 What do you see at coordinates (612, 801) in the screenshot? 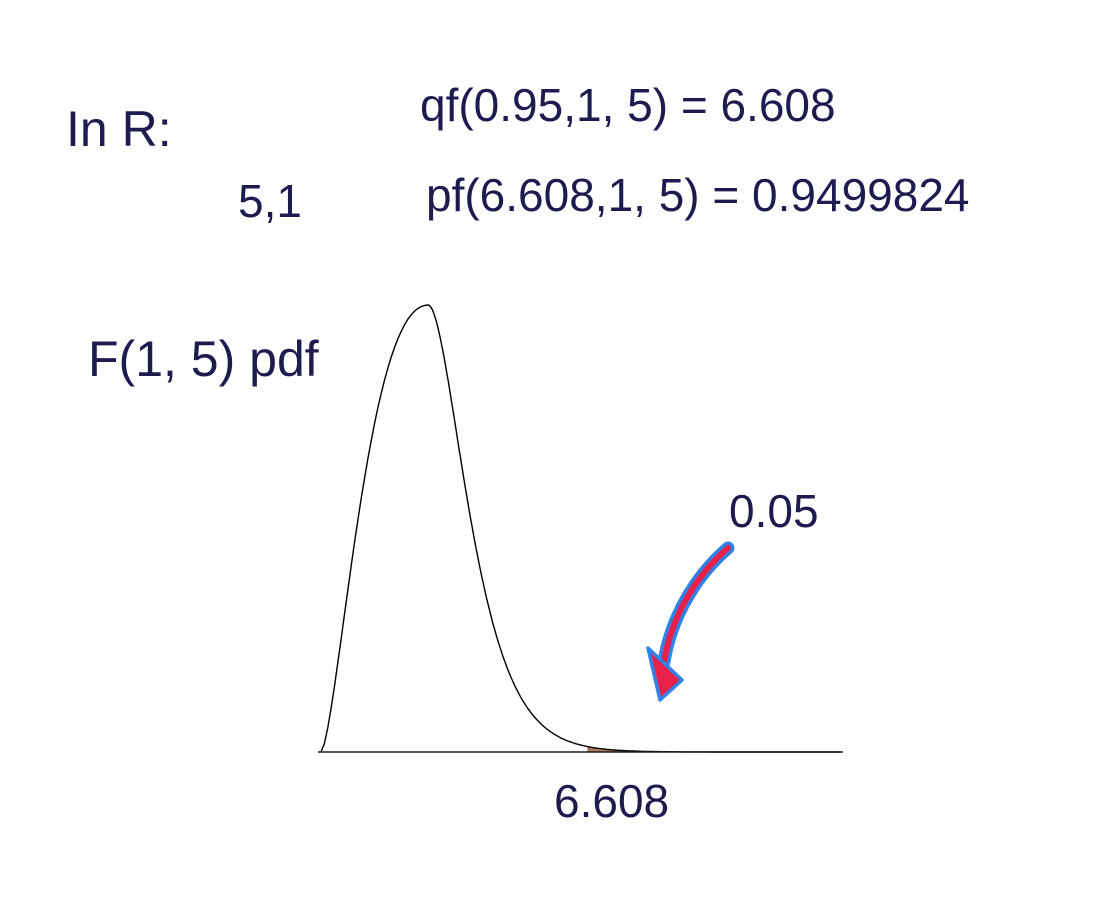
I see `critical-value-label: 6.608` at bounding box center [612, 801].